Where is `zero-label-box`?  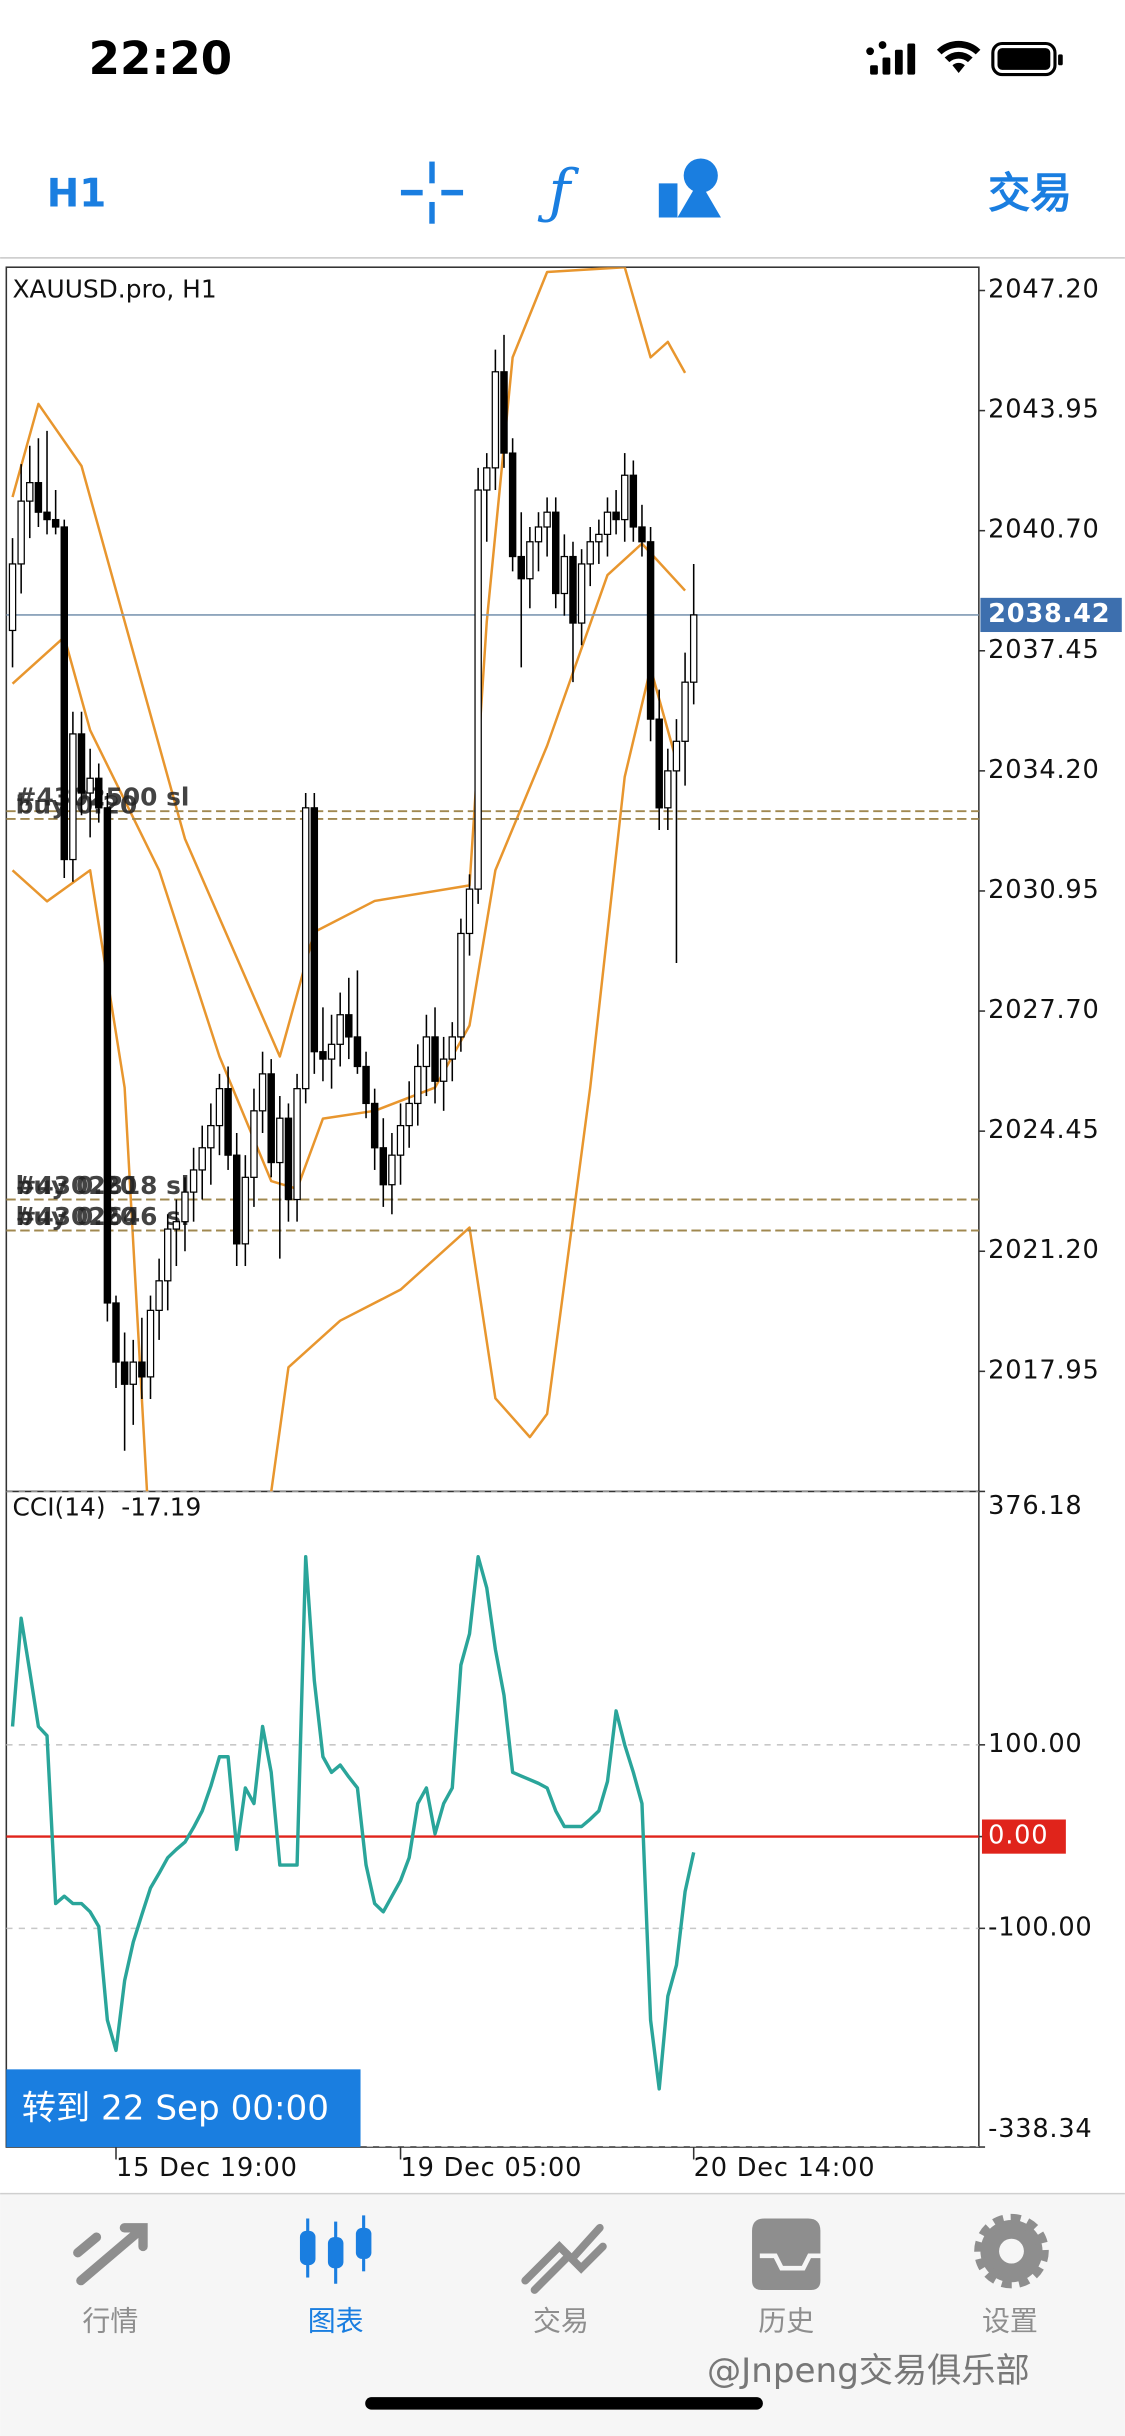 zero-label-box is located at coordinates (1023, 1836).